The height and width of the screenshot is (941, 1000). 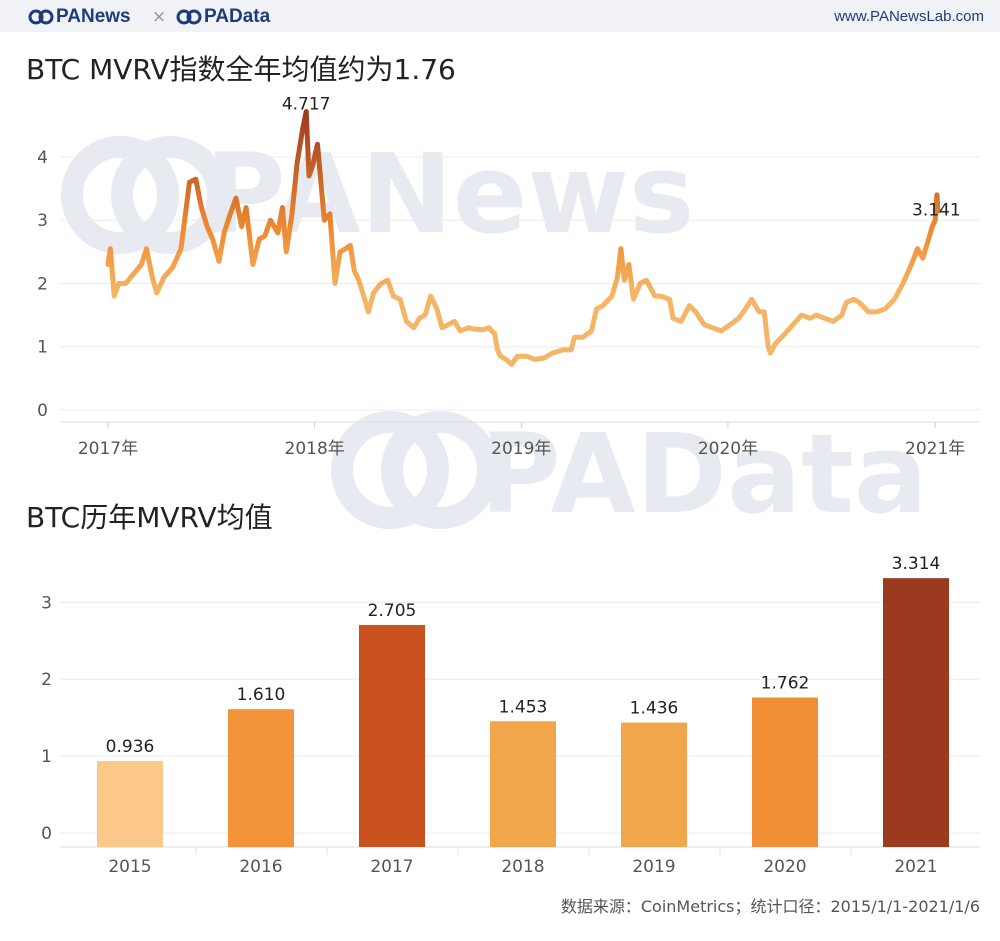 What do you see at coordinates (42, 348) in the screenshot?
I see `line-y-tick-label: 1` at bounding box center [42, 348].